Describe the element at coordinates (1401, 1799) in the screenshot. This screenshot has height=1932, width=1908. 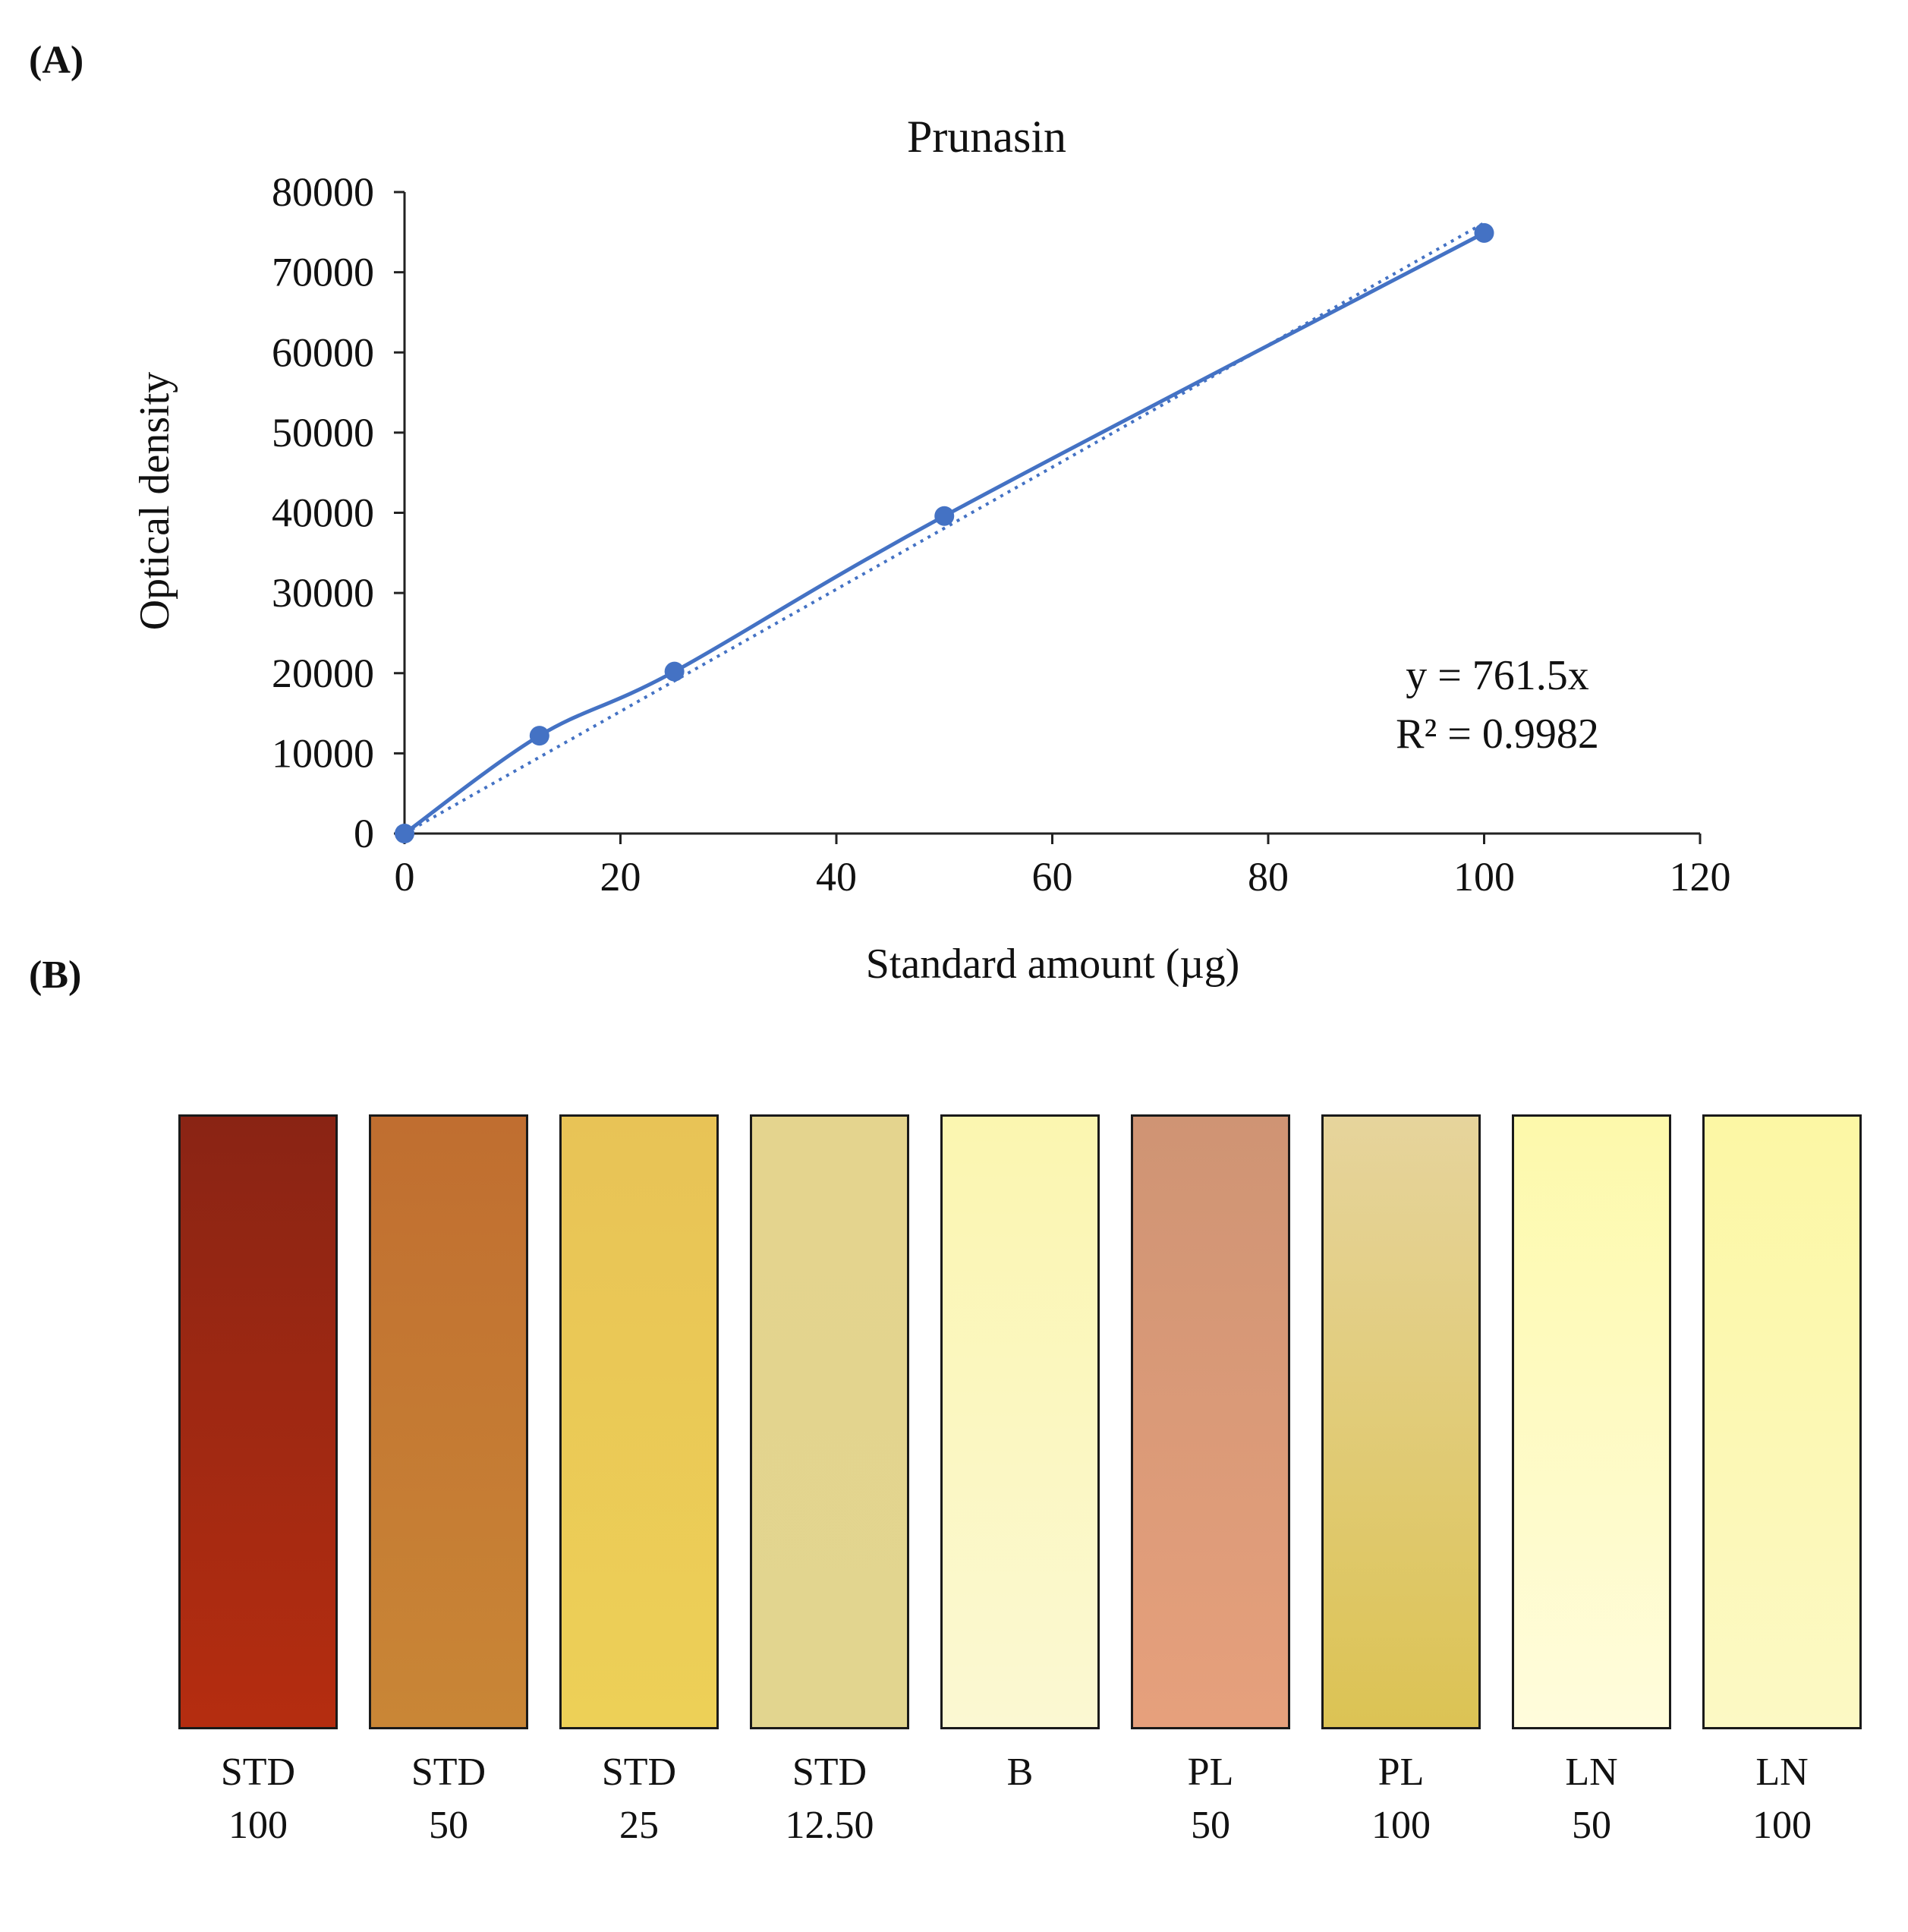
I see `strip-label: PL 100` at that location.